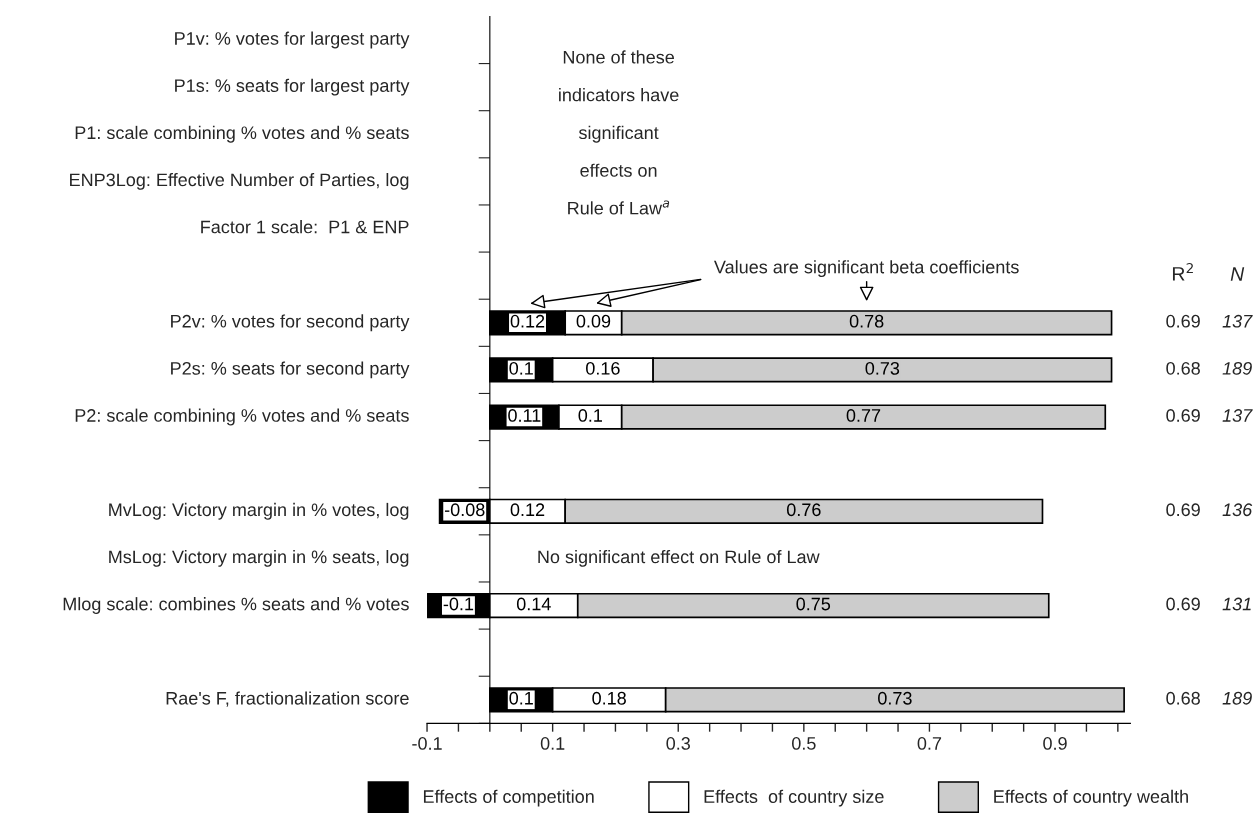  What do you see at coordinates (242, 417) in the screenshot?
I see `y-tick-label: P2: scale combining % votes and % seats` at bounding box center [242, 417].